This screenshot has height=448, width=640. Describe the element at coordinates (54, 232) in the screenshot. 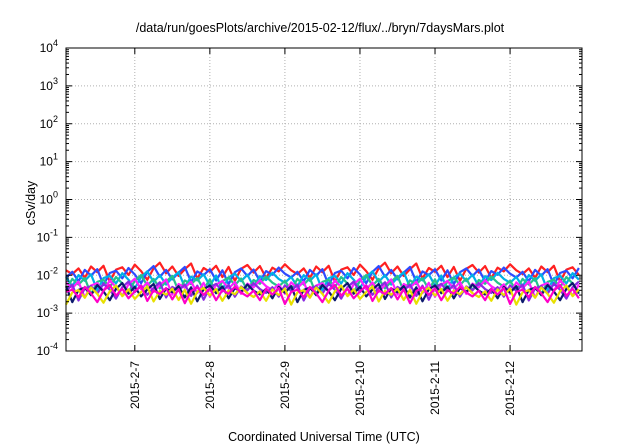

I see `y-tick-exponent: -1` at that location.